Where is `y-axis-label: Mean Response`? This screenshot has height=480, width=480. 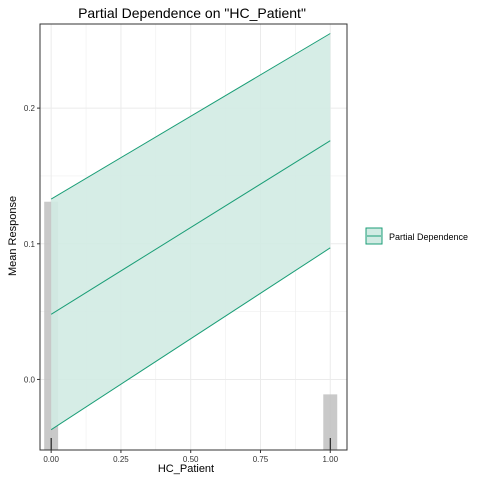
y-axis-label: Mean Response is located at coordinates (13, 236).